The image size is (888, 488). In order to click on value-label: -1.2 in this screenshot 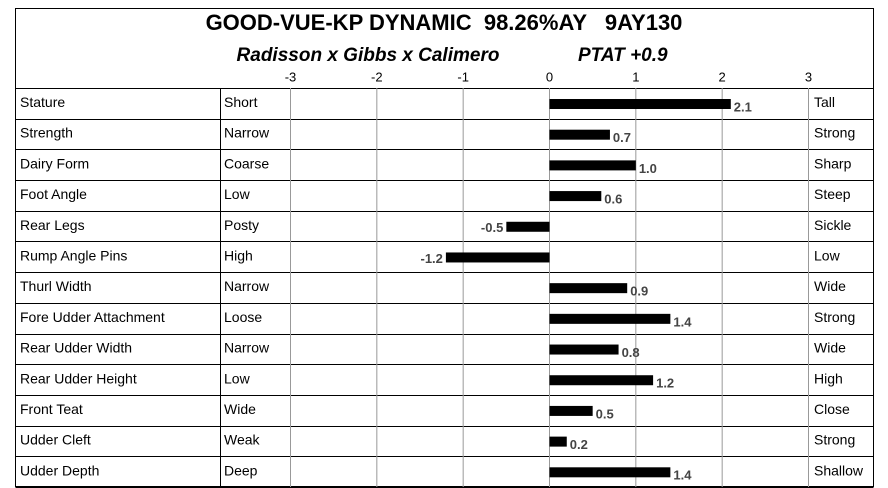, I will do `click(431, 258)`.